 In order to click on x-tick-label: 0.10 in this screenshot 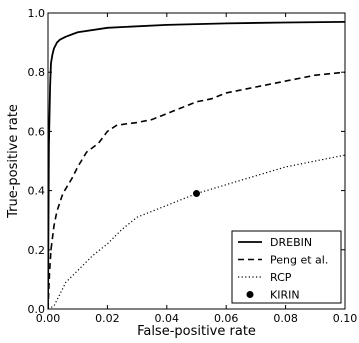, I will do `click(345, 318)`.